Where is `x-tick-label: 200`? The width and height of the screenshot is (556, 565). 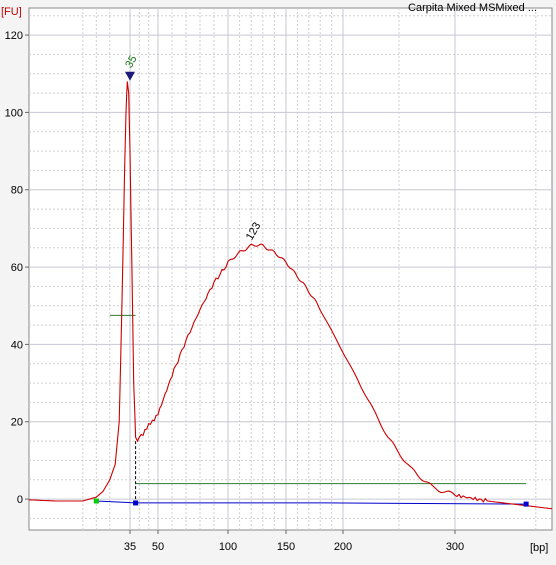
x-tick-label: 200 is located at coordinates (343, 547).